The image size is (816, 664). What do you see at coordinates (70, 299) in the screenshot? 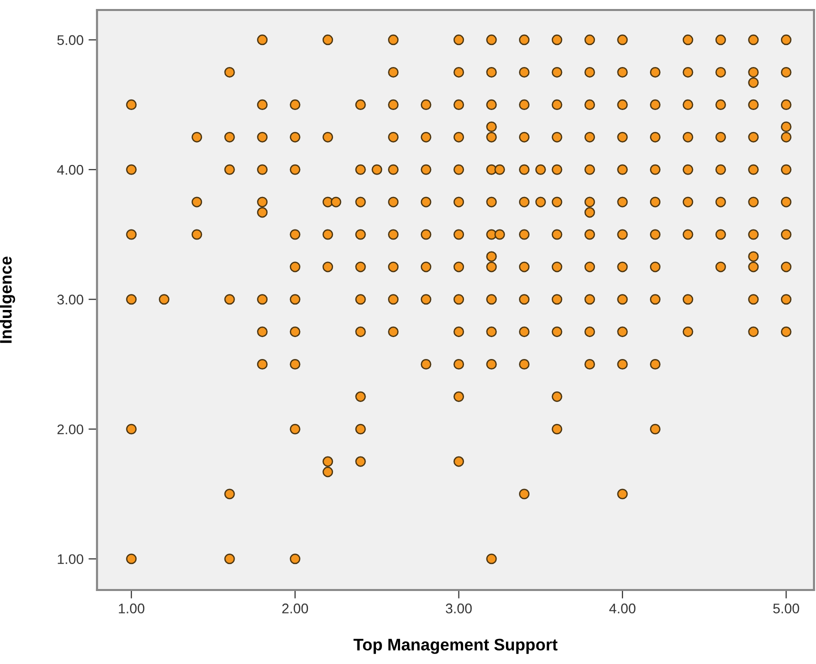
I see `y-tick-label: 3.00` at bounding box center [70, 299].